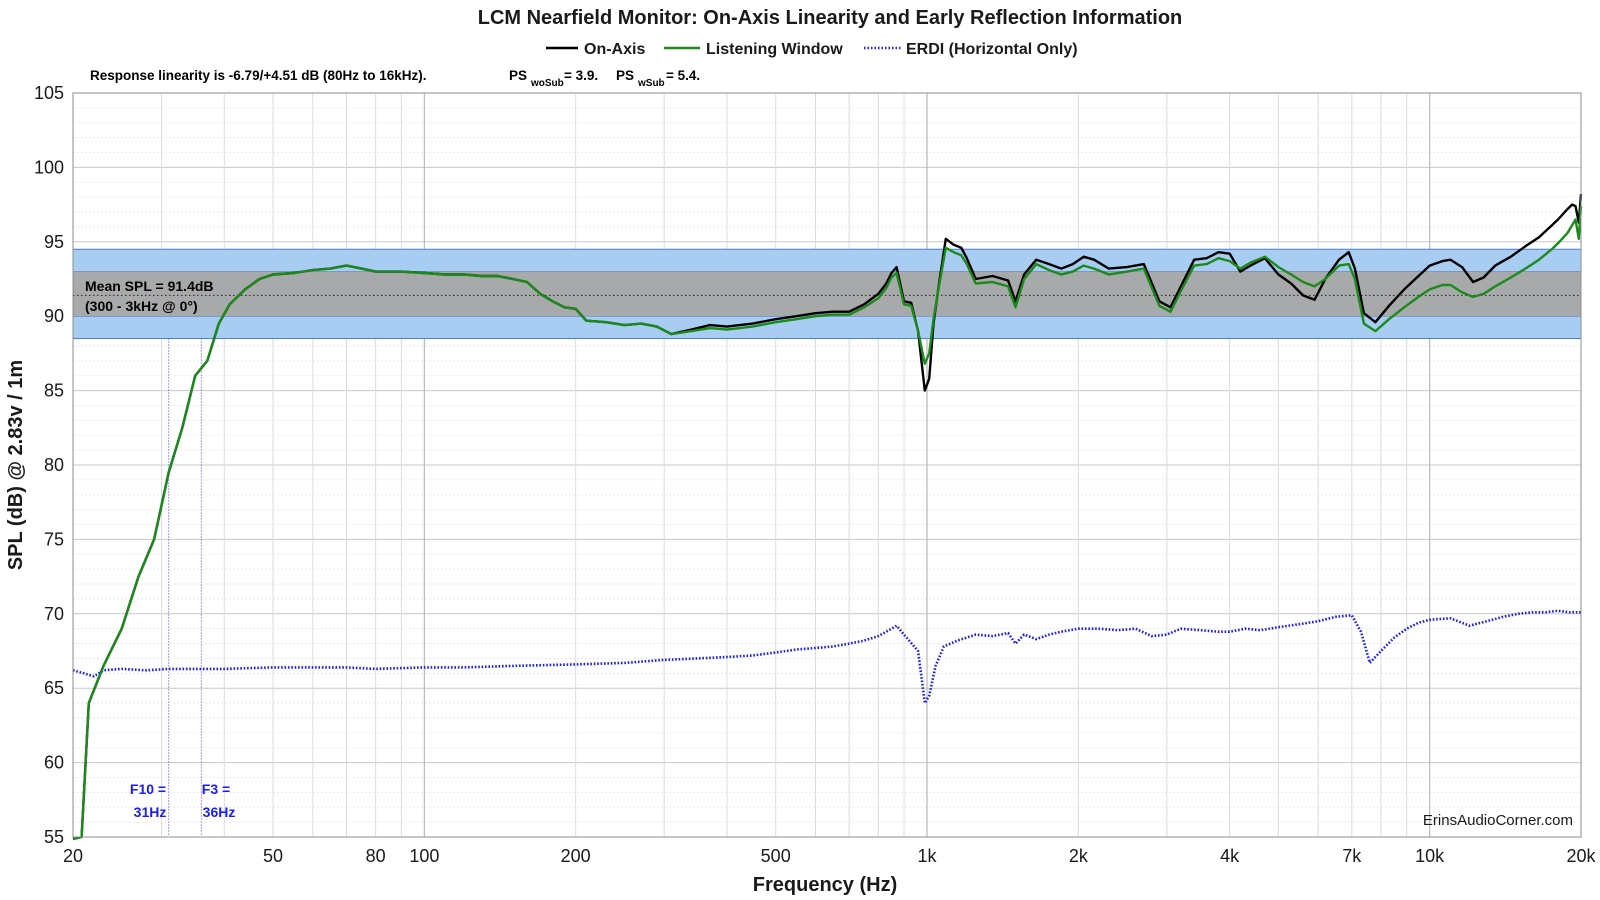 This screenshot has width=1600, height=900. What do you see at coordinates (826, 657) in the screenshot?
I see `series-line-erdi-horizontal-only` at bounding box center [826, 657].